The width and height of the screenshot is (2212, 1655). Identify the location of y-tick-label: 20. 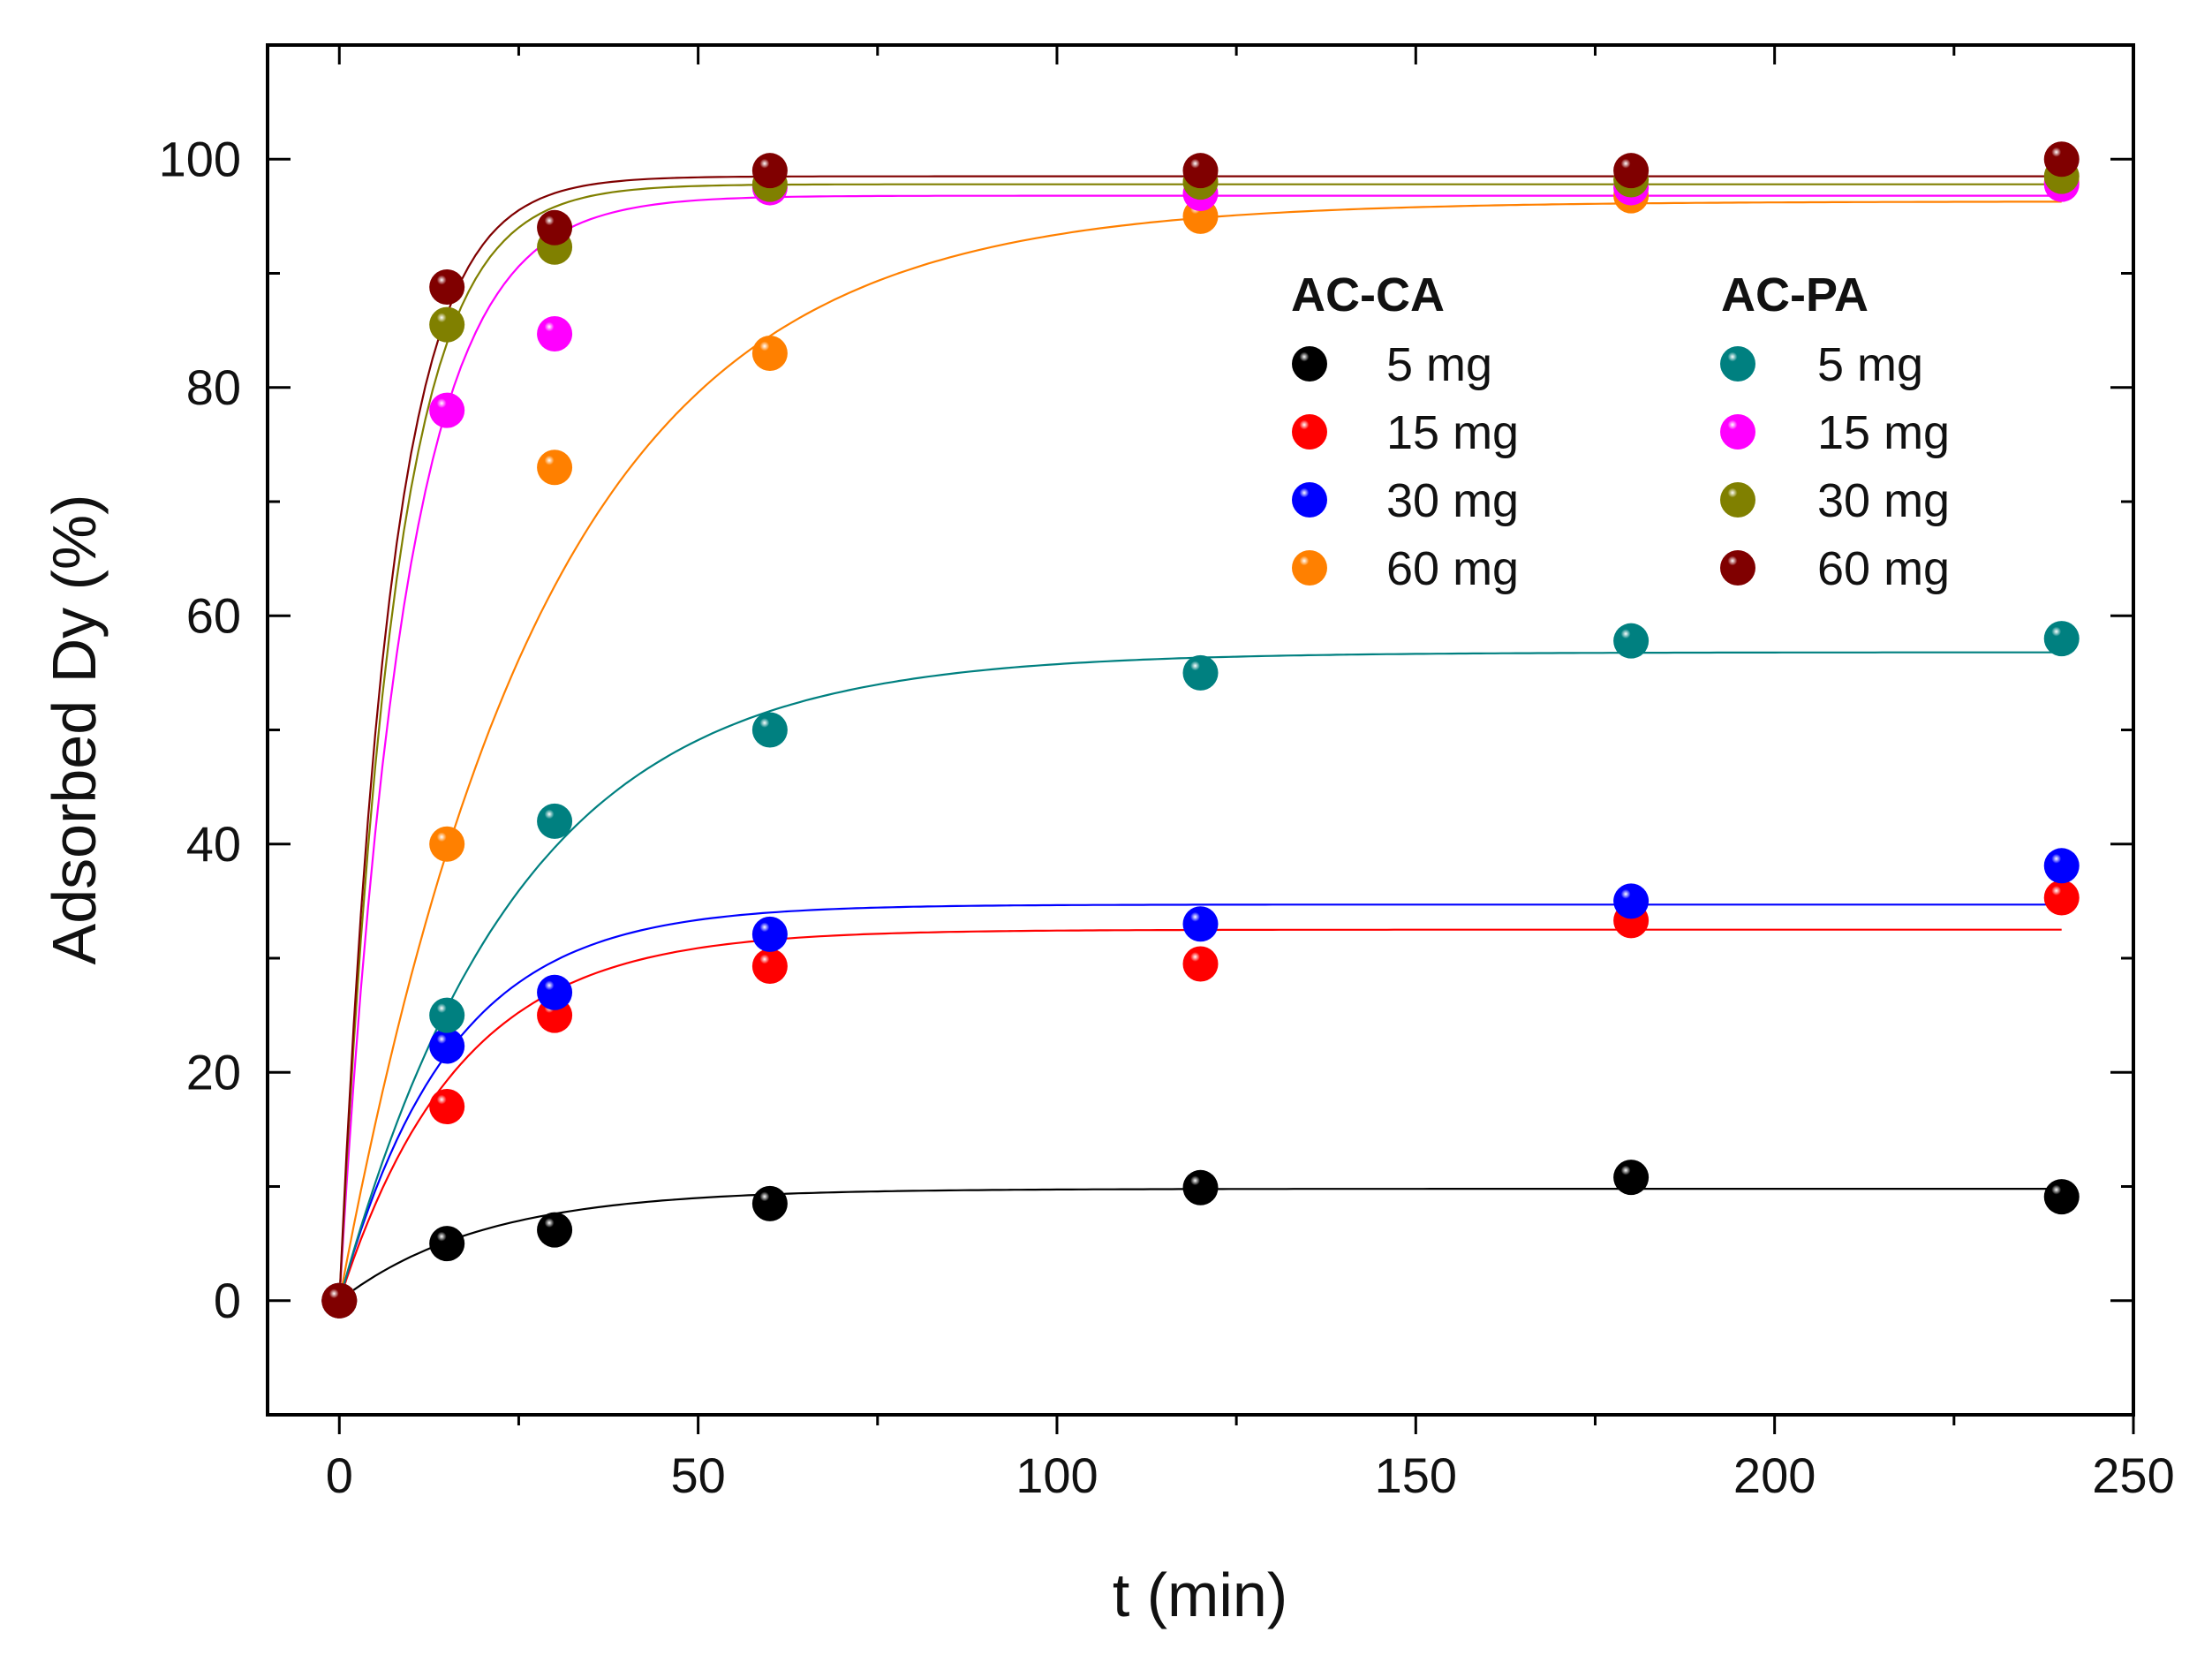
(213, 1072).